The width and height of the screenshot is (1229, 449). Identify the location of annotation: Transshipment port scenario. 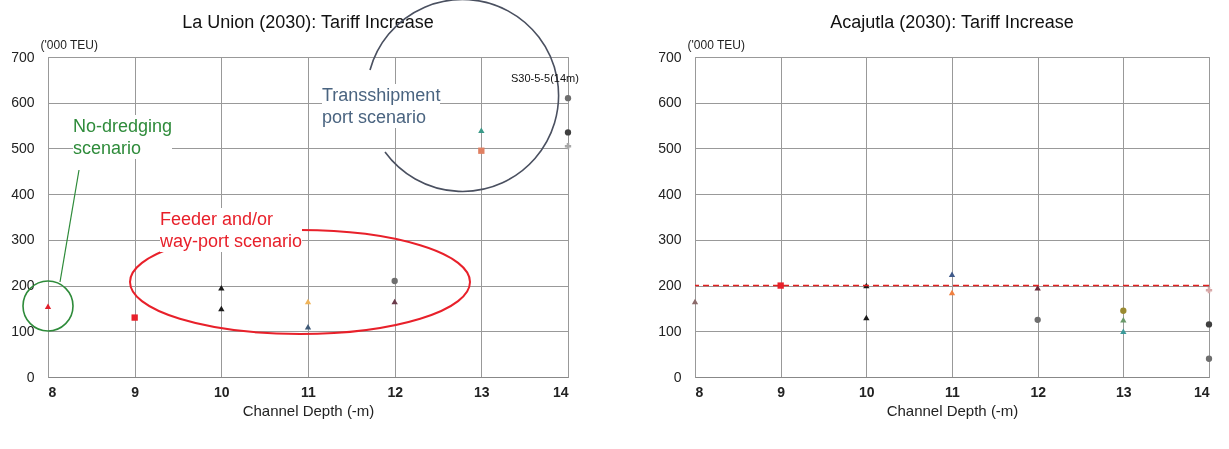
(381, 106).